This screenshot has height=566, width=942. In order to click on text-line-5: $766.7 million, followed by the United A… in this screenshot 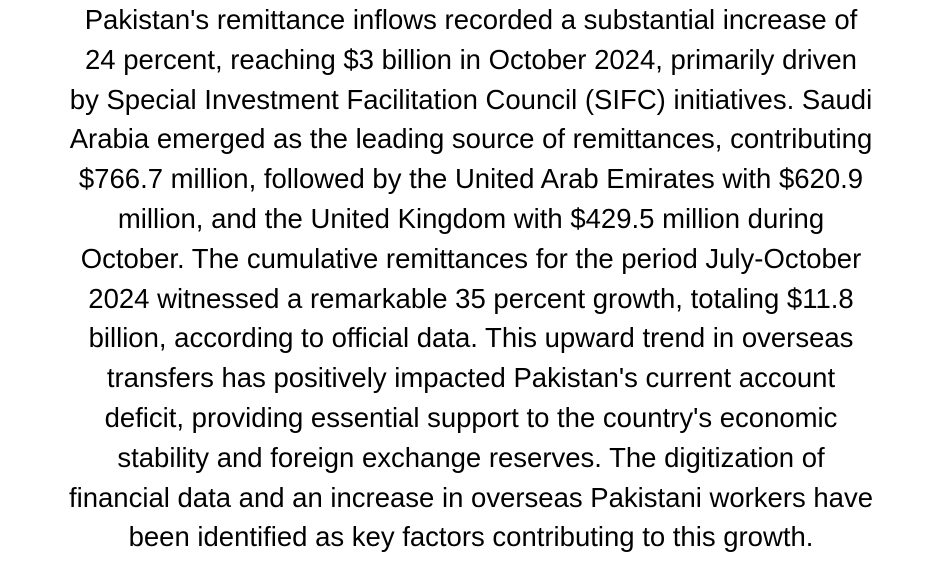, I will do `click(471, 179)`.